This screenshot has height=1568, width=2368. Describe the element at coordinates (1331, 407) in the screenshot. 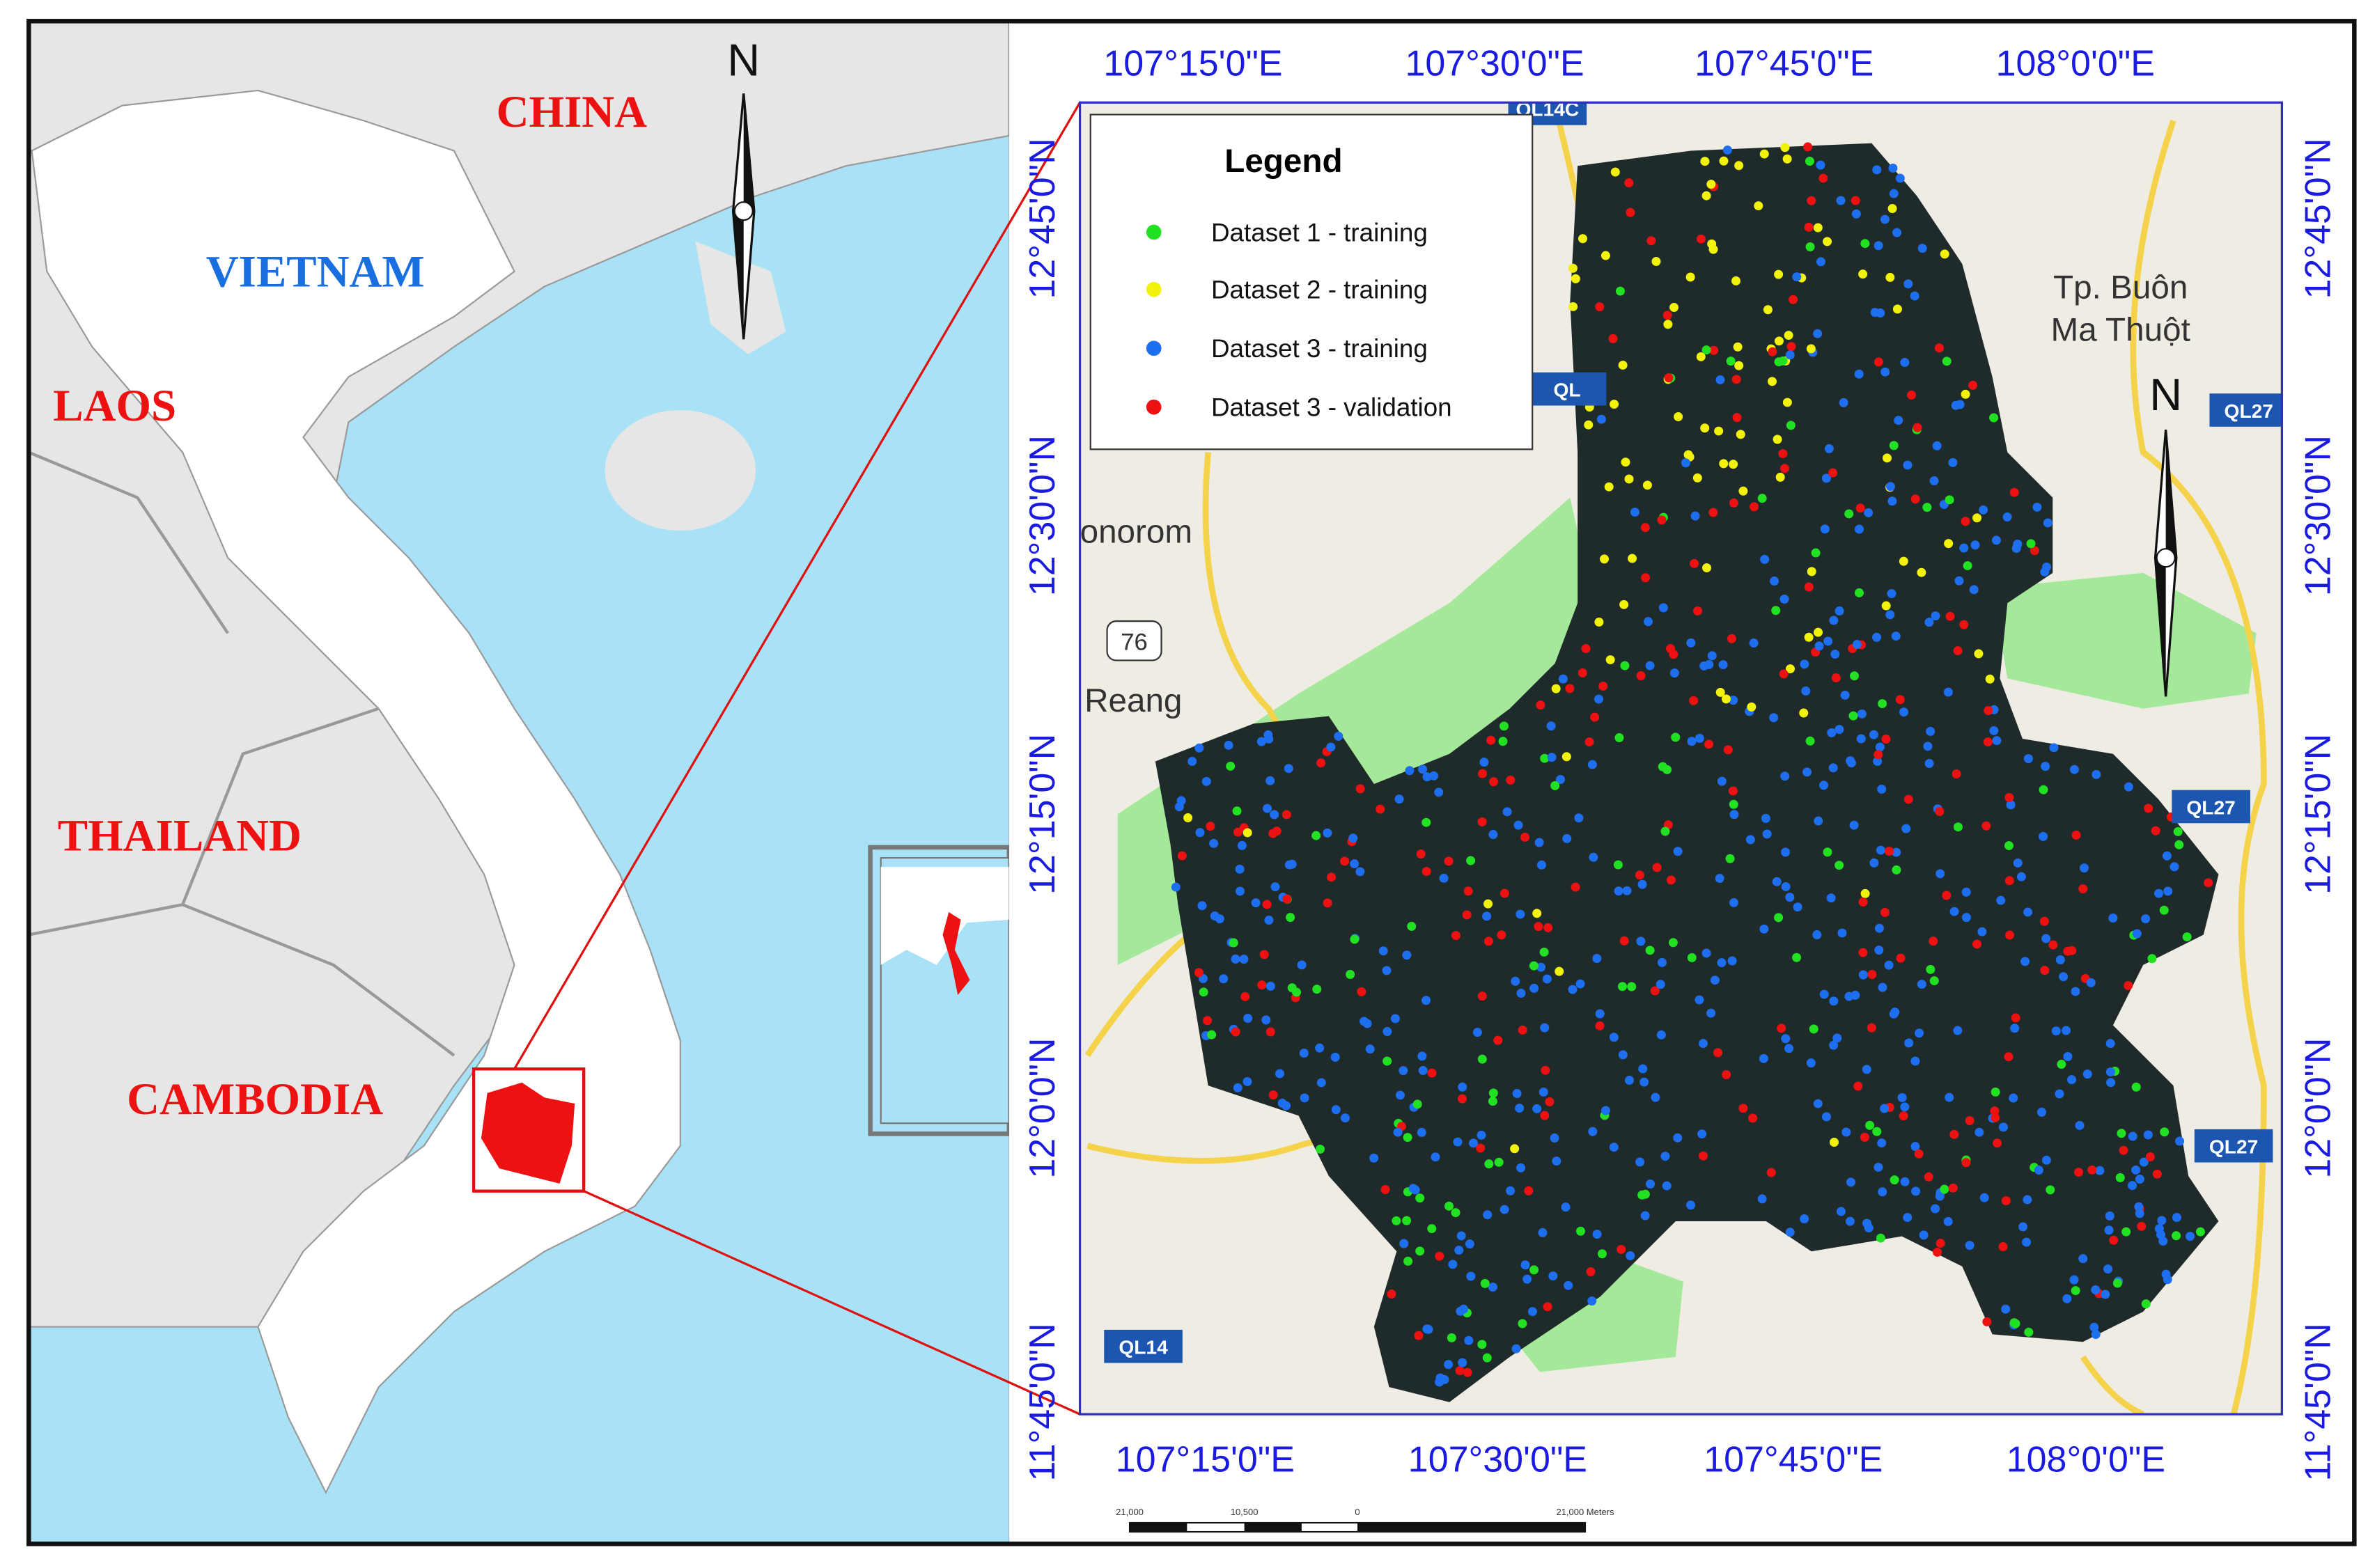

I see `legend-label: Dataset 3 - validation` at that location.